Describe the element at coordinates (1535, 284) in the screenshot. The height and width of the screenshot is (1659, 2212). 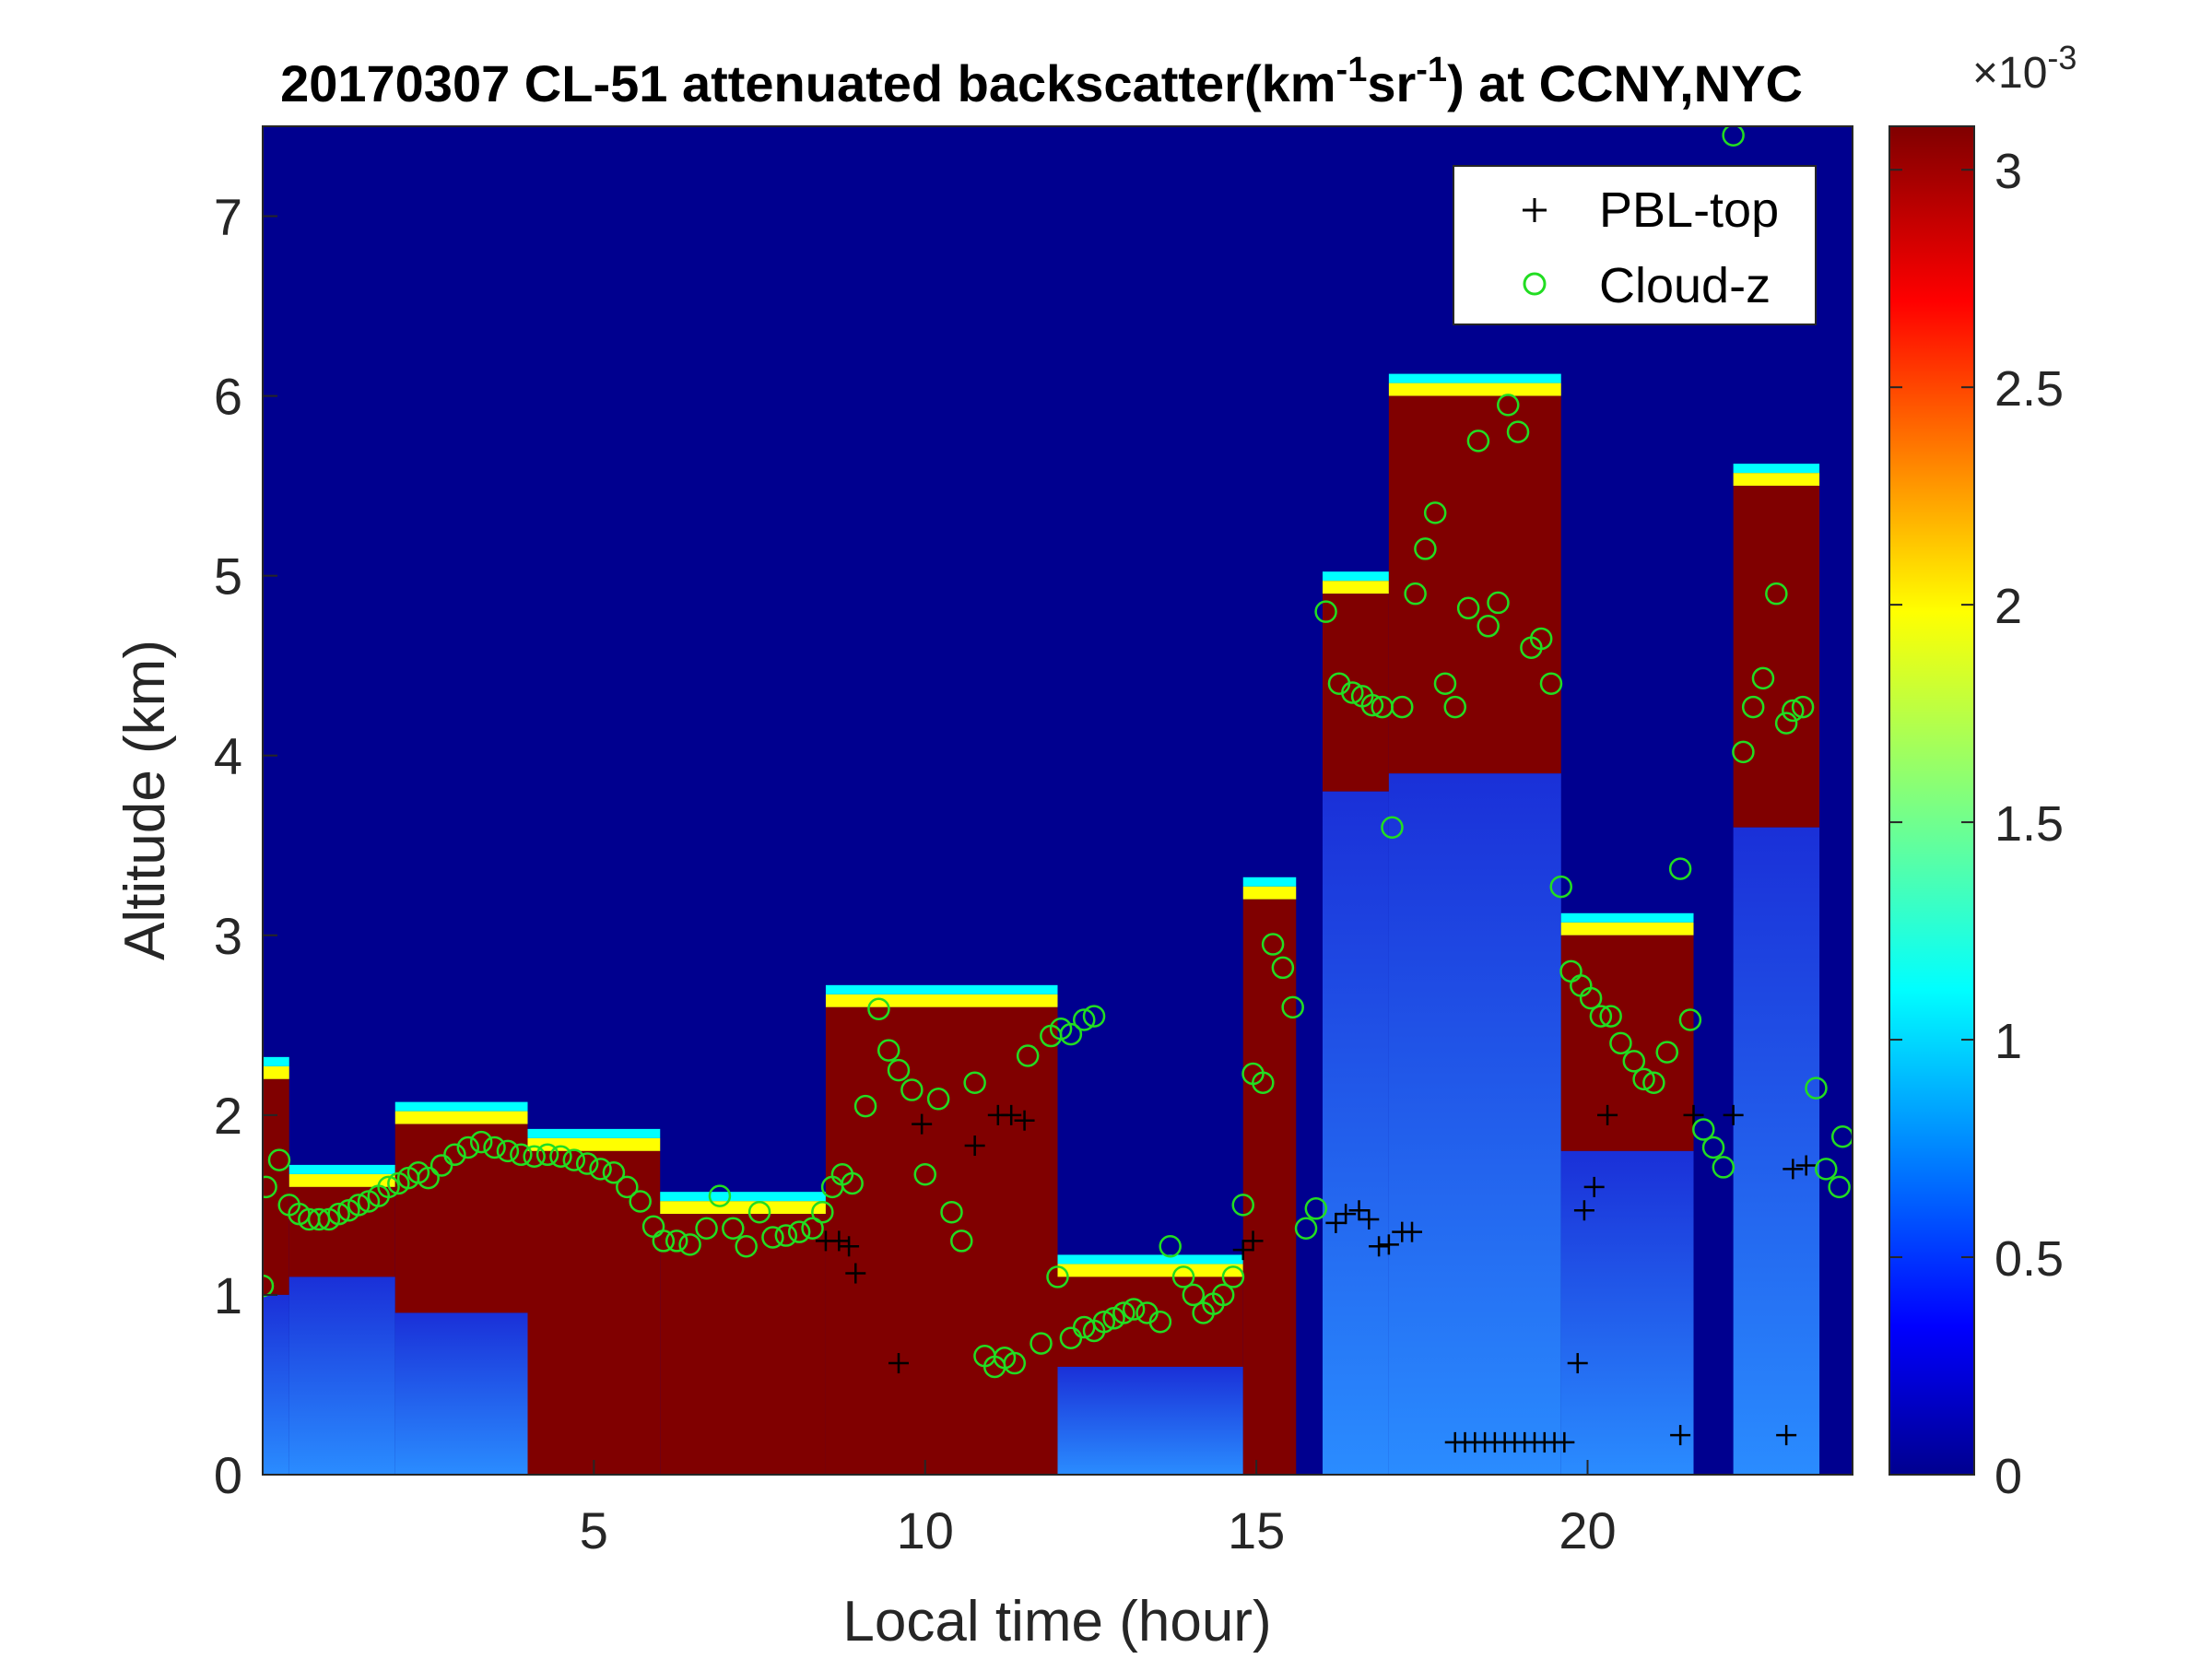
I see `legend-cloud-marker-icon` at that location.